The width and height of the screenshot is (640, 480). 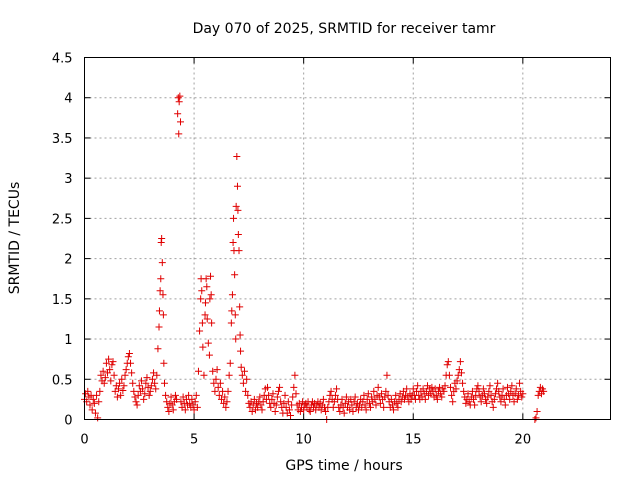 I want to click on y-tick-label: 4.5, so click(x=62, y=59).